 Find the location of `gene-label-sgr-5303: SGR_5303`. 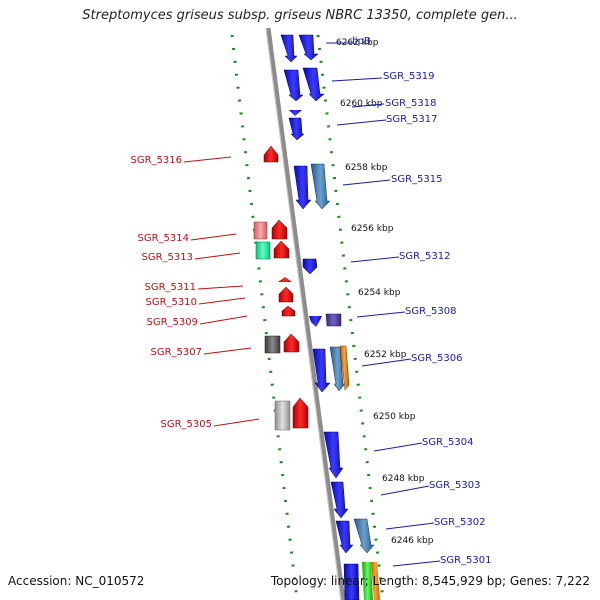

gene-label-sgr-5303: SGR_5303 is located at coordinates (455, 485).